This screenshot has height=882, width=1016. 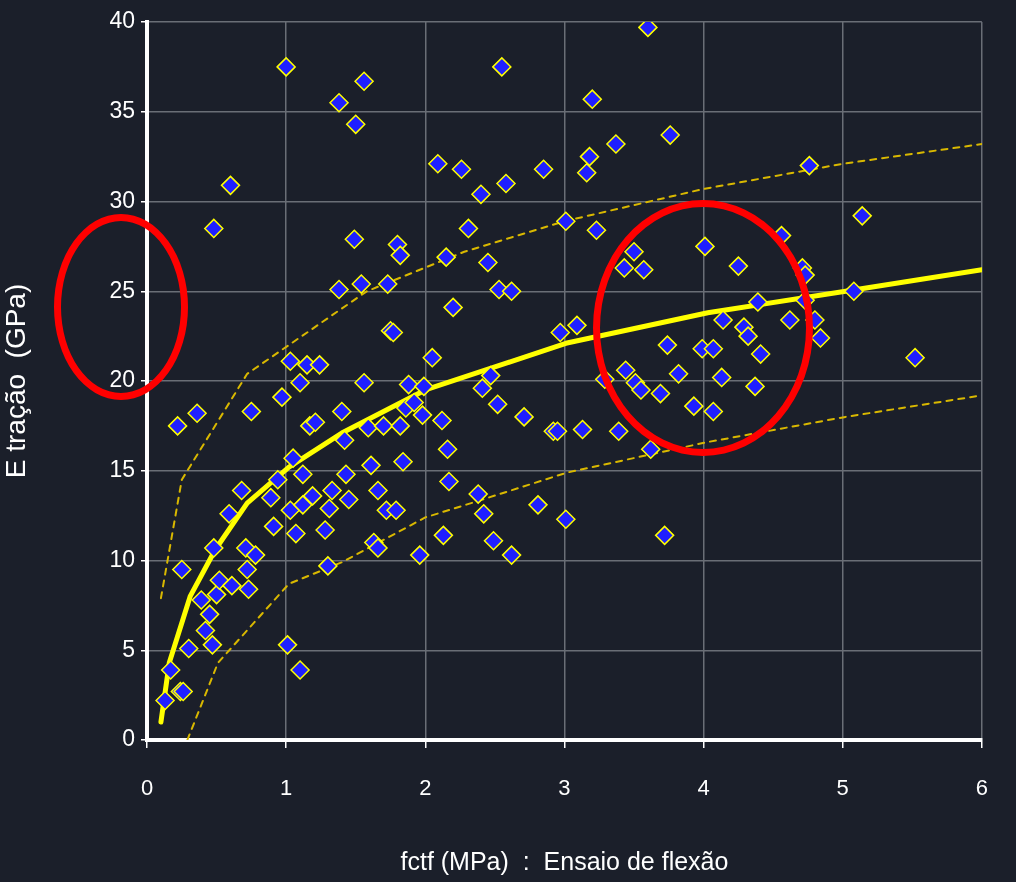 I want to click on y-tick-label: 5, so click(x=128, y=648).